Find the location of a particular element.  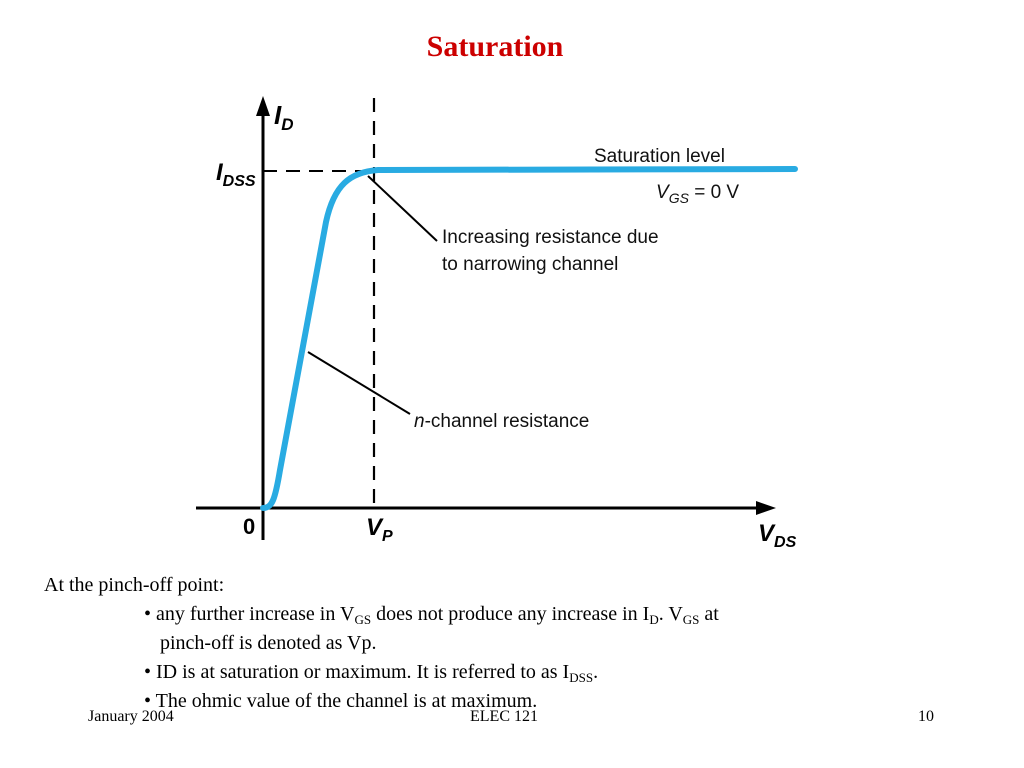

x-axis-arrowhead is located at coordinates (766, 508).